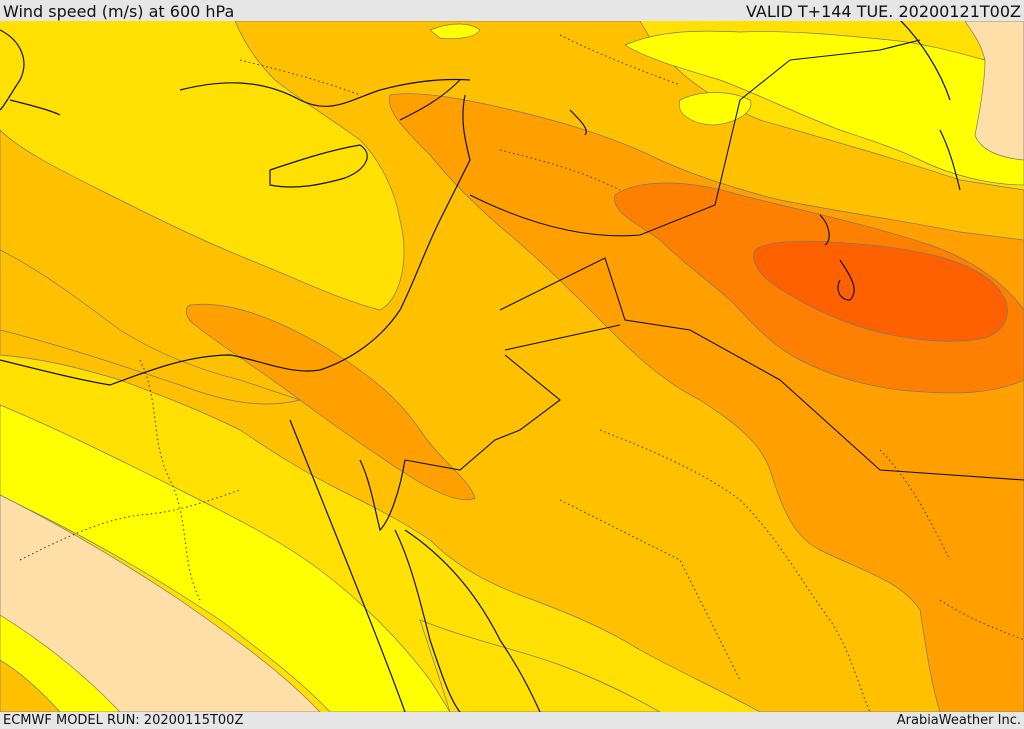  What do you see at coordinates (715, 109) in the screenshot?
I see `band-yellow-blob` at bounding box center [715, 109].